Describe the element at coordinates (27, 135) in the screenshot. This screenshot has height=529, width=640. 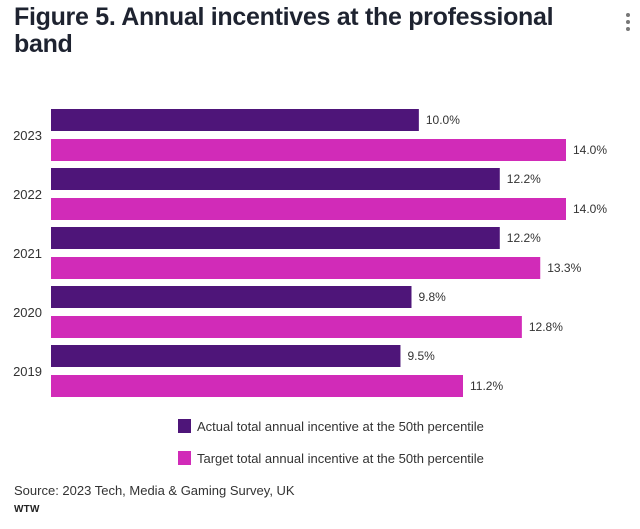
I see `category-label-2023: 2023` at that location.